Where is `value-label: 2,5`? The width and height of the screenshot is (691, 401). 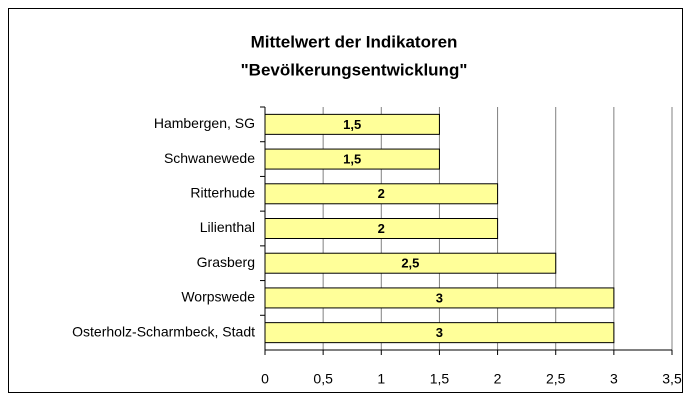
value-label: 2,5 is located at coordinates (410, 263).